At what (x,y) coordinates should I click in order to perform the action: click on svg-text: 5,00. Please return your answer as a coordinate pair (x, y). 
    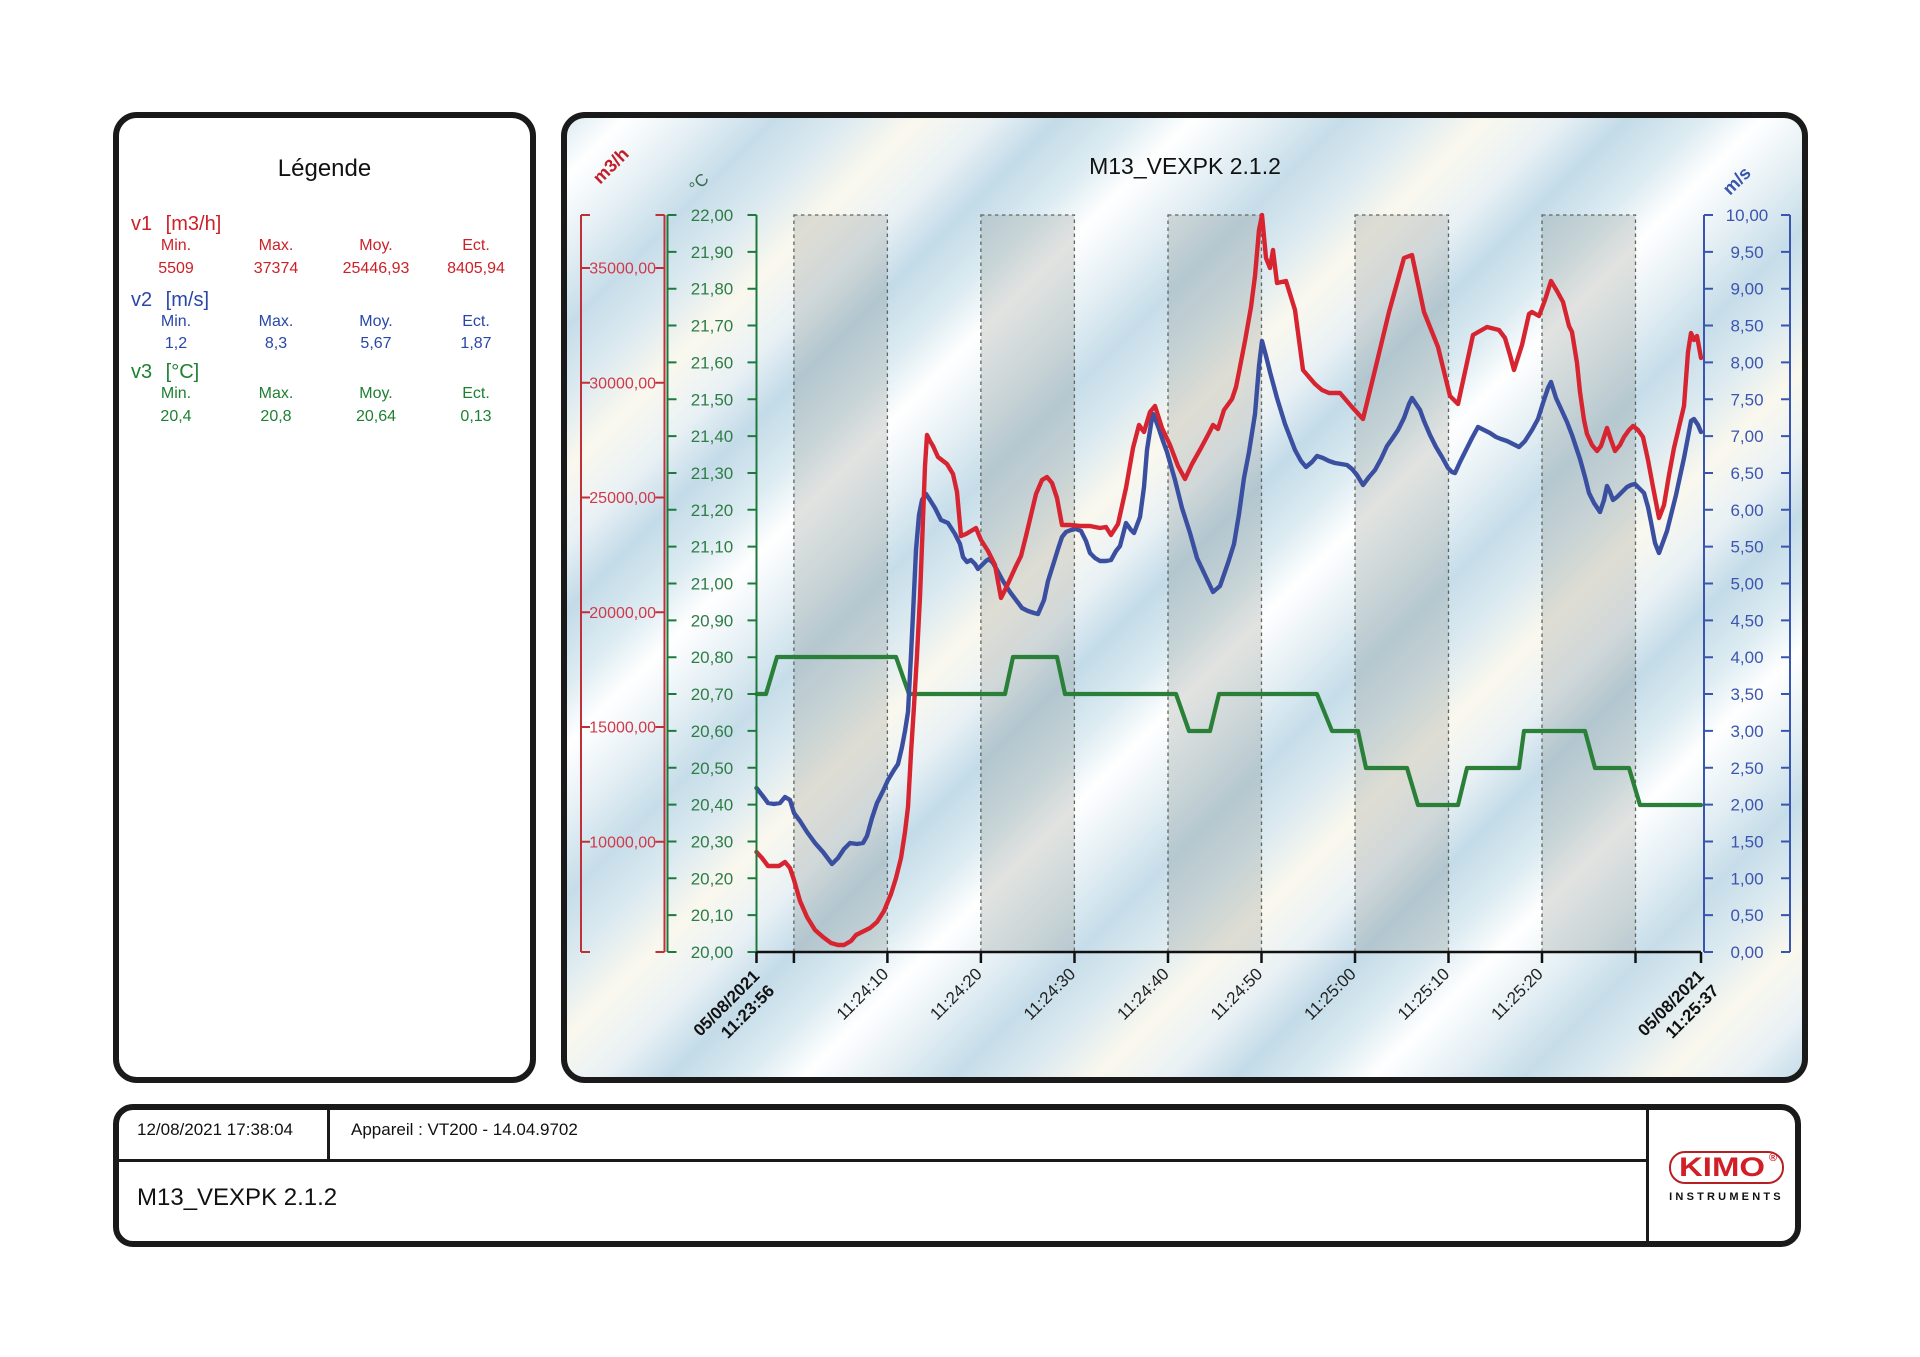
    Looking at the image, I should click on (1746, 584).